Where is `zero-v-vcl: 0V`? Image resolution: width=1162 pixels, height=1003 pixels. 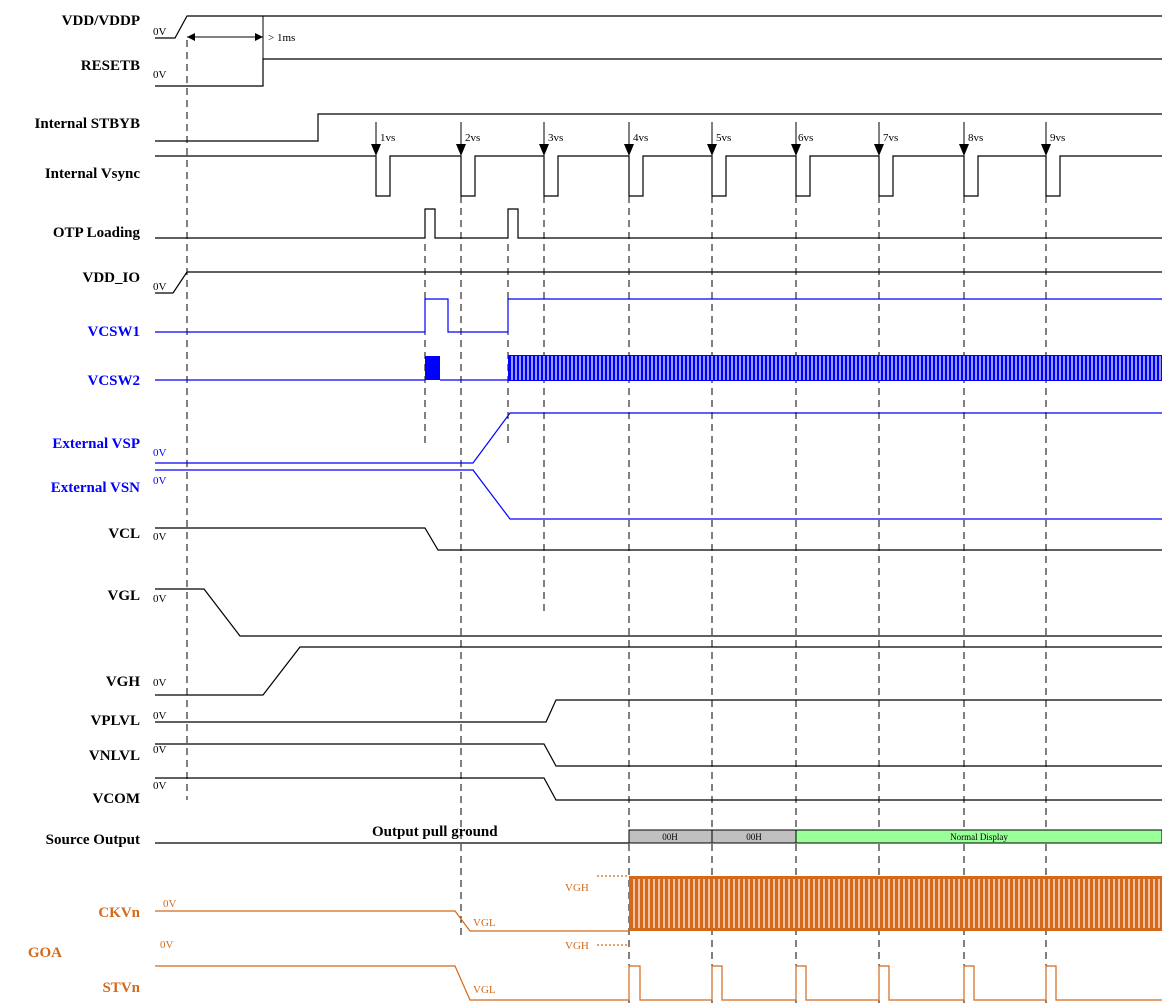
zero-v-vcl: 0V is located at coordinates (160, 537).